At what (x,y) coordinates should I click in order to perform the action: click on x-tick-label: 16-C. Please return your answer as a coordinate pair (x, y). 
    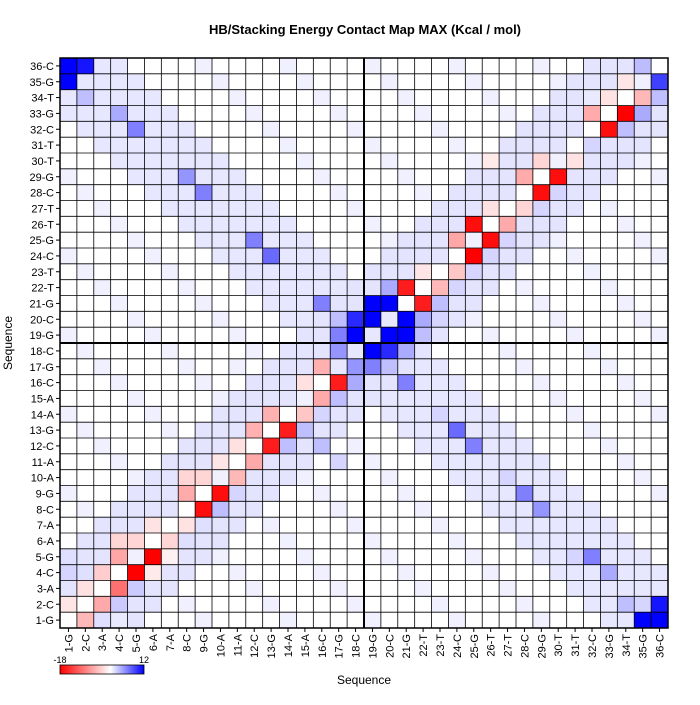
    Looking at the image, I should click on (323, 646).